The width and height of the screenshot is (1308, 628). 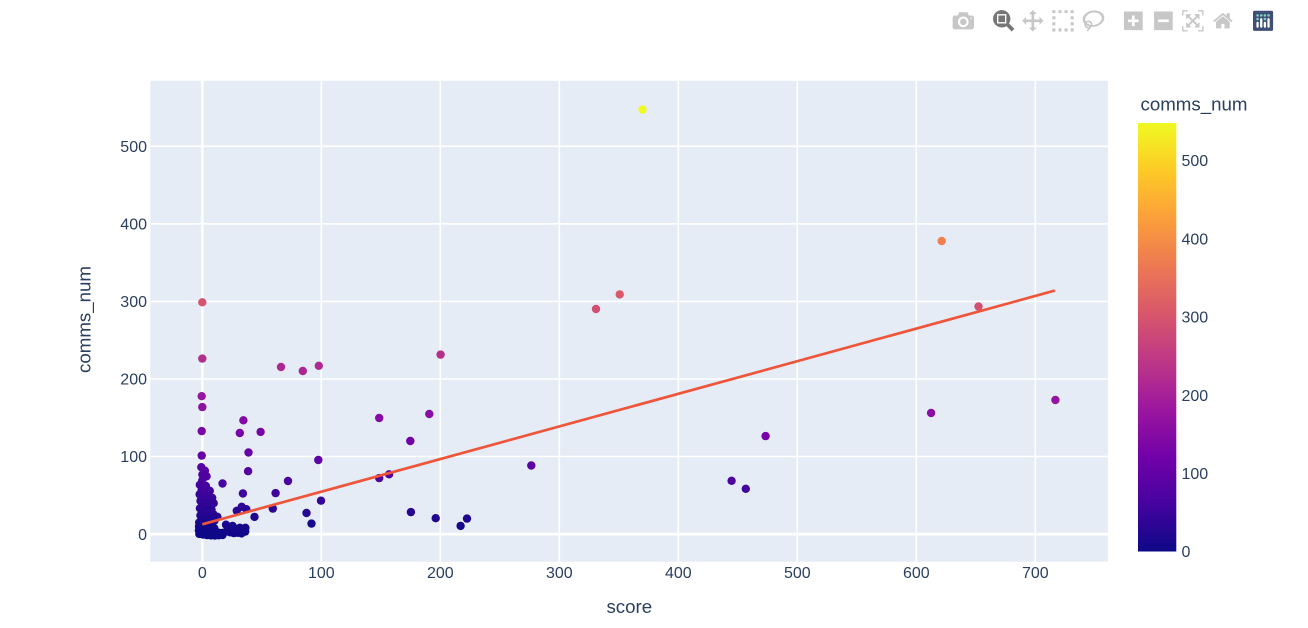 I want to click on svg-text: score, so click(x=629, y=606).